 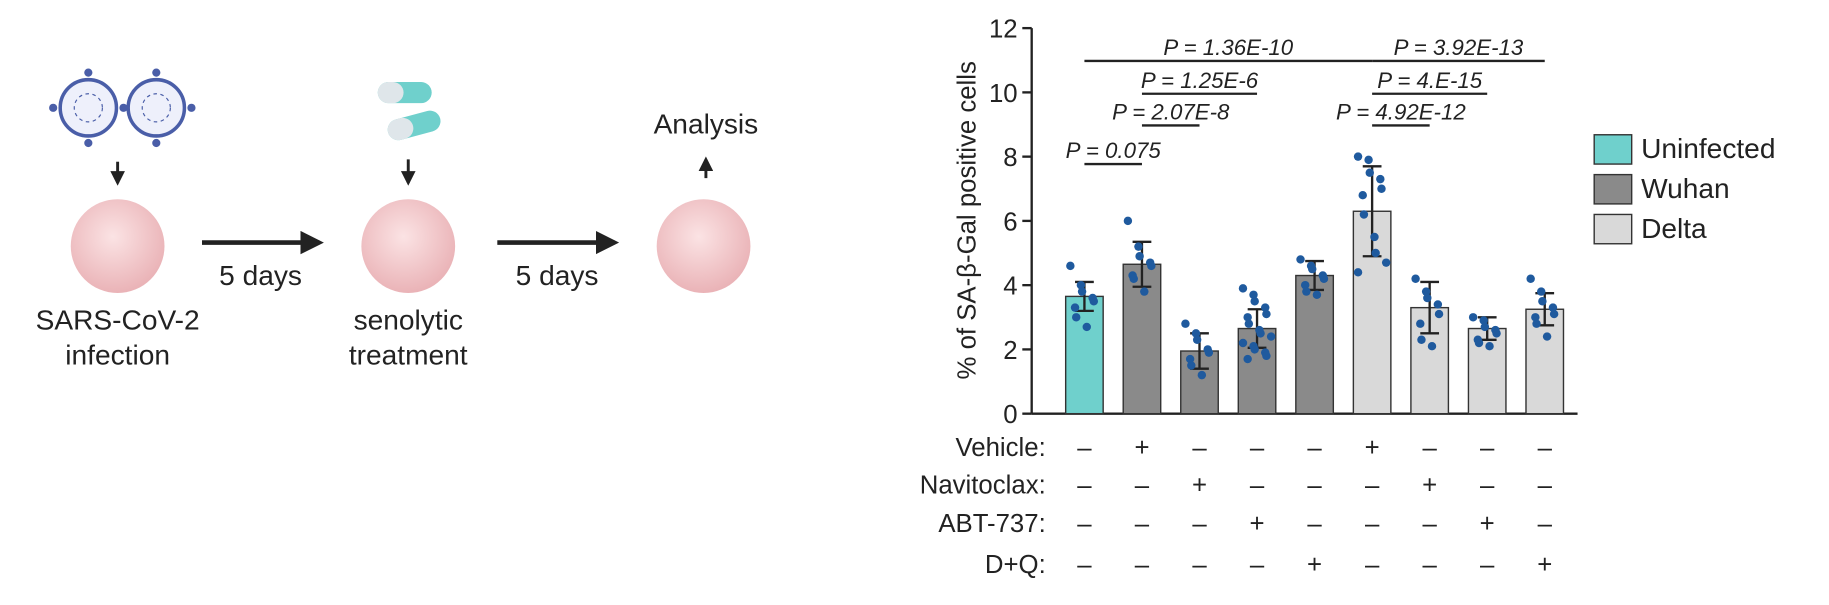 I want to click on p-value: P = 1.25E-6, so click(x=1200, y=80).